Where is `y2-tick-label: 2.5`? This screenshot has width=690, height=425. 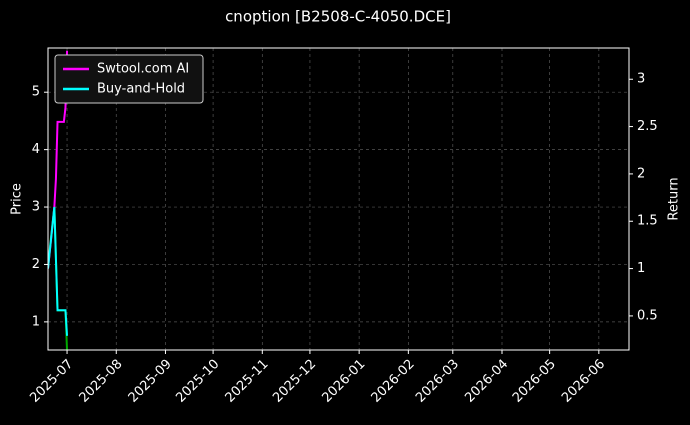
y2-tick-label: 2.5 is located at coordinates (647, 126).